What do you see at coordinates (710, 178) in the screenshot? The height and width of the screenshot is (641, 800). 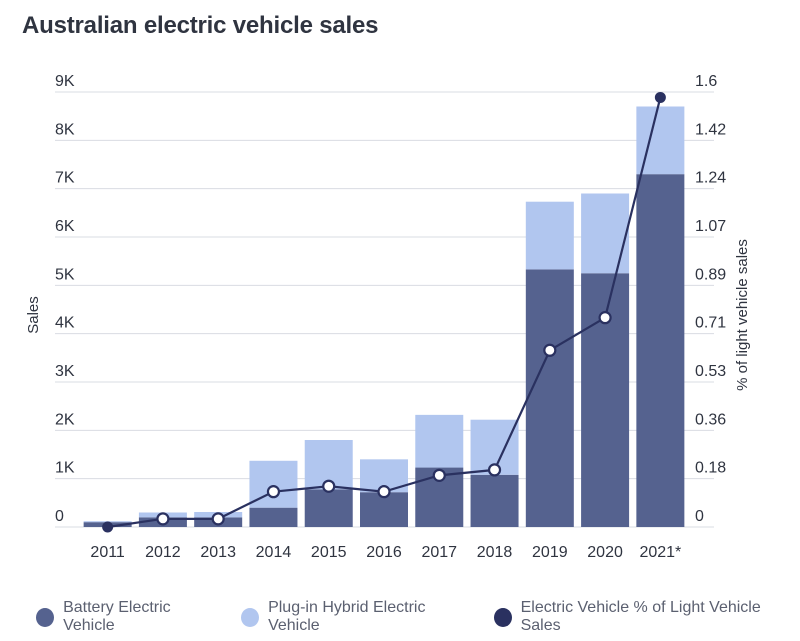 I see `y-tick-label-right: 1.24` at bounding box center [710, 178].